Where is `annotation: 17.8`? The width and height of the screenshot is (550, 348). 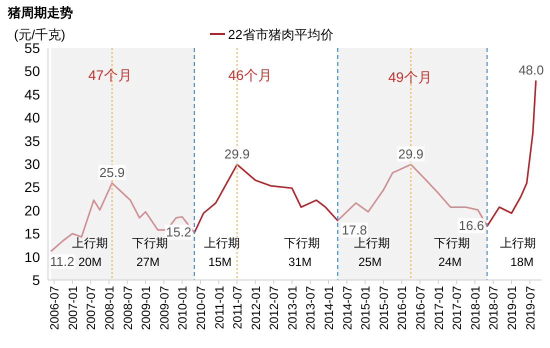 annotation: 17.8 is located at coordinates (354, 230).